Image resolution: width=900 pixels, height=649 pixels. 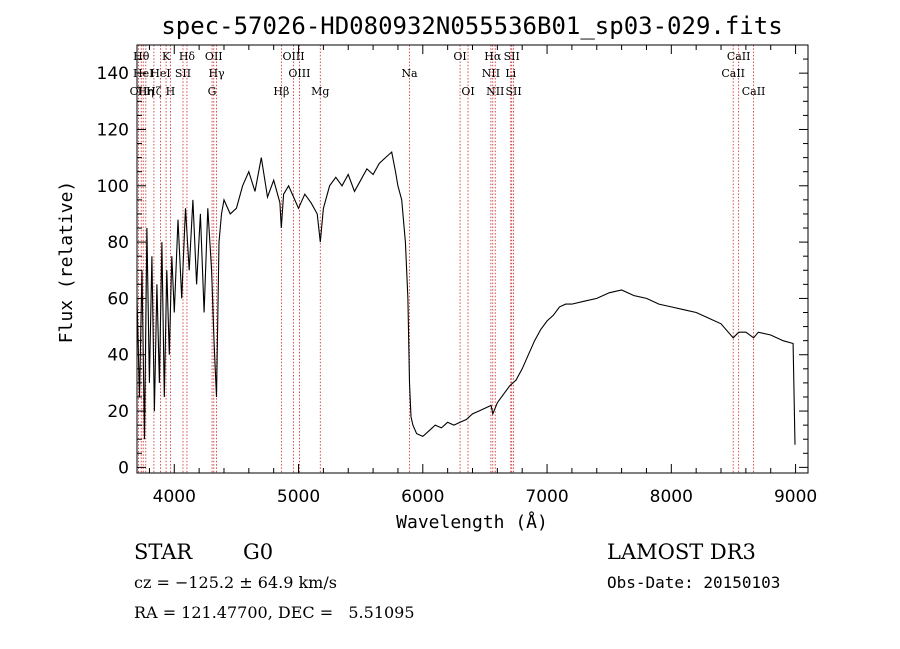 I want to click on line-label: G, so click(x=212, y=91).